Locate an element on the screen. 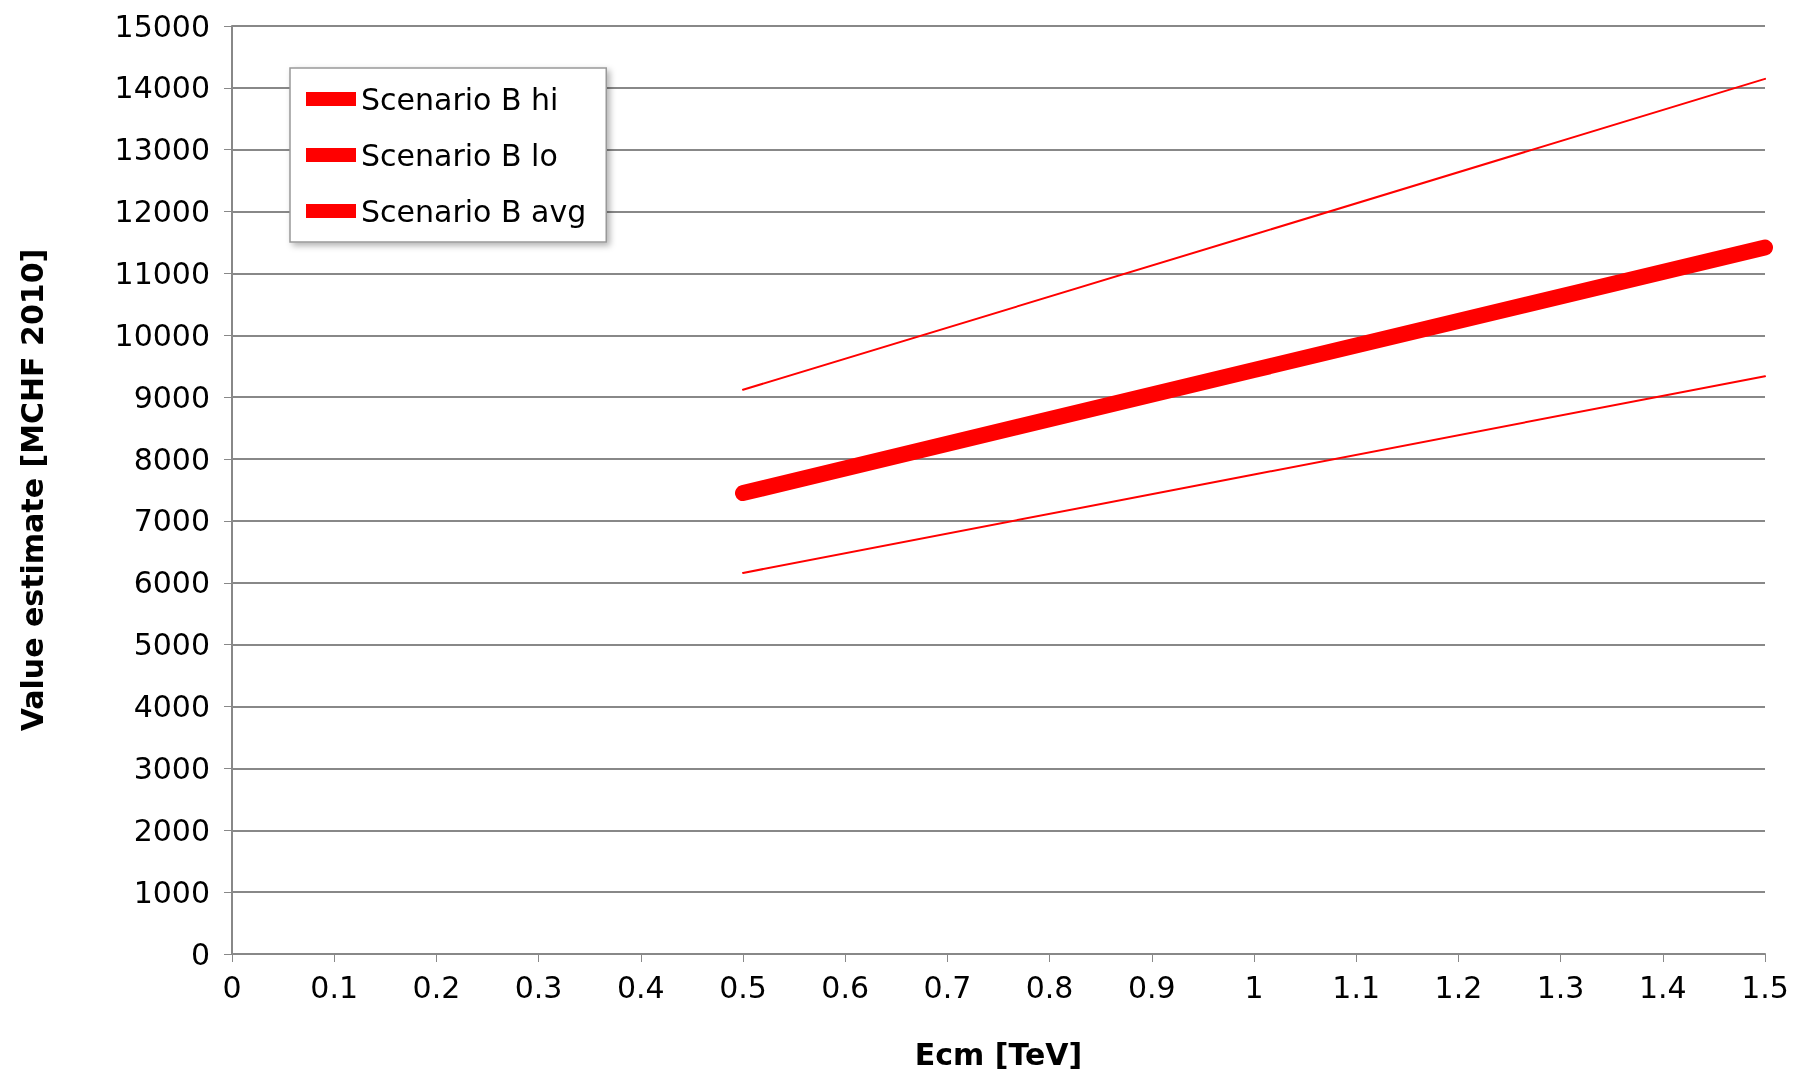 The image size is (1793, 1084). y-tick-label: 7000 is located at coordinates (171, 521).